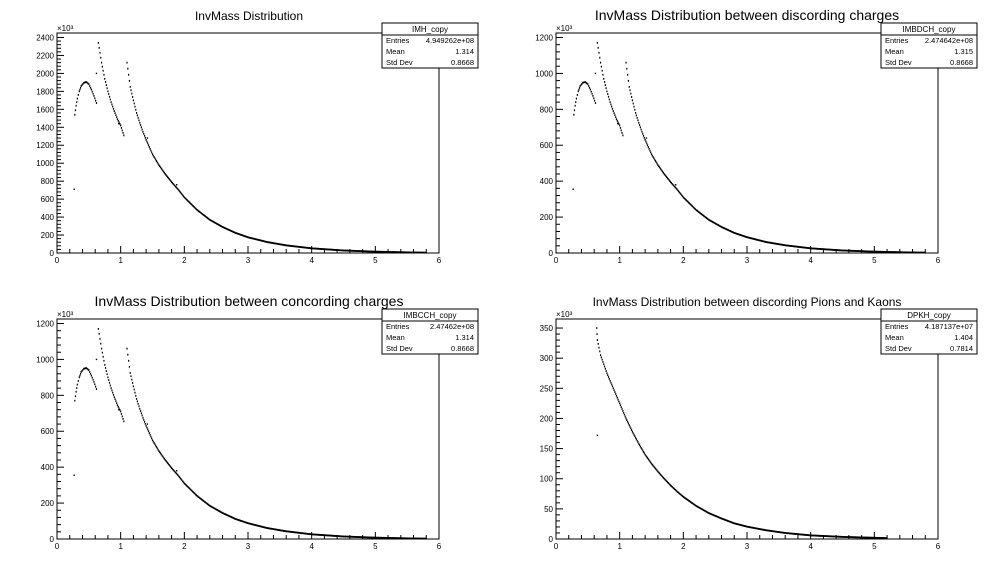 The width and height of the screenshot is (996, 572). Describe the element at coordinates (683, 260) in the screenshot. I see `x-tick-label: 2` at that location.